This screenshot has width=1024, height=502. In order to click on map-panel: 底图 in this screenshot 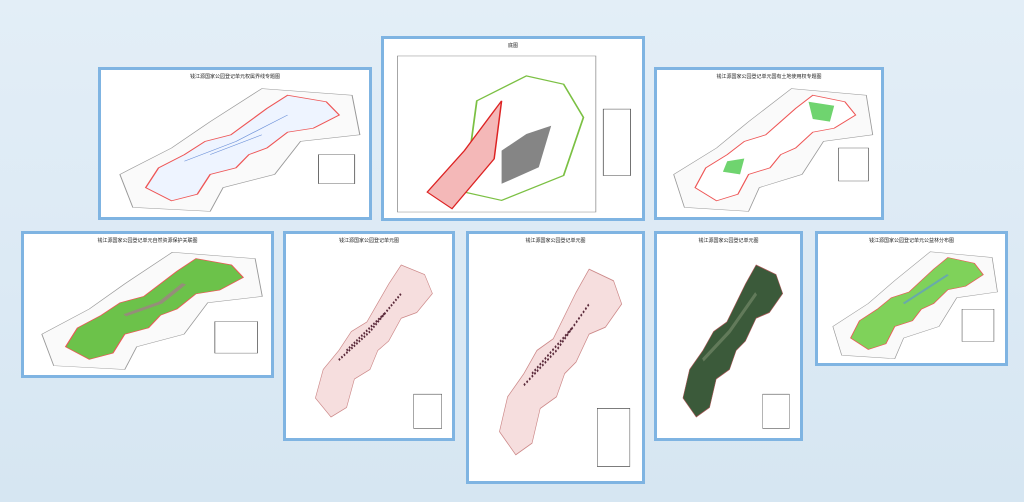, I will do `click(513, 128)`.